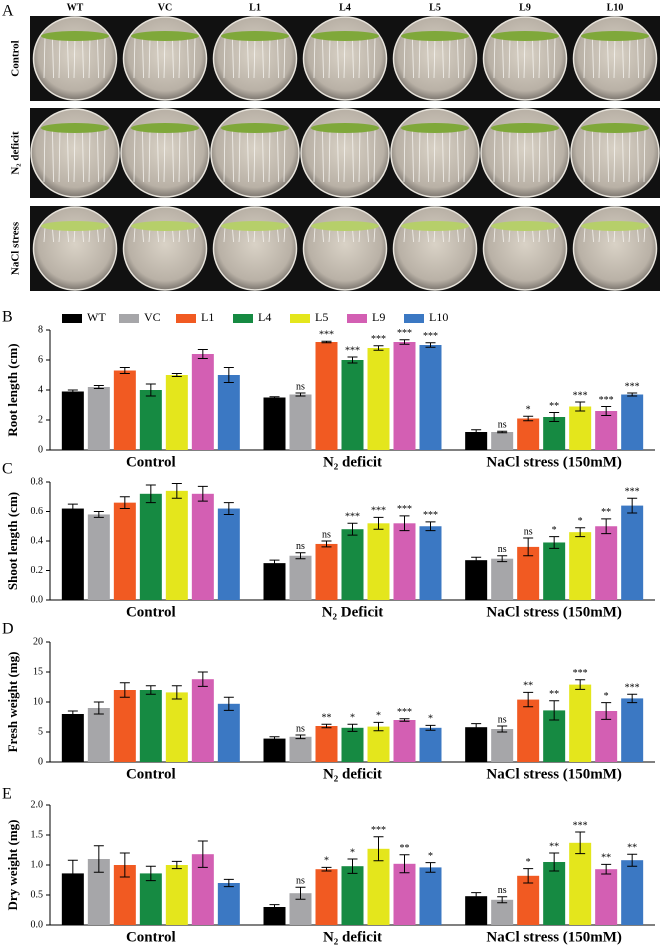 This screenshot has height=951, width=663. Describe the element at coordinates (345, 7) in the screenshot. I see `column-label: L4` at that location.